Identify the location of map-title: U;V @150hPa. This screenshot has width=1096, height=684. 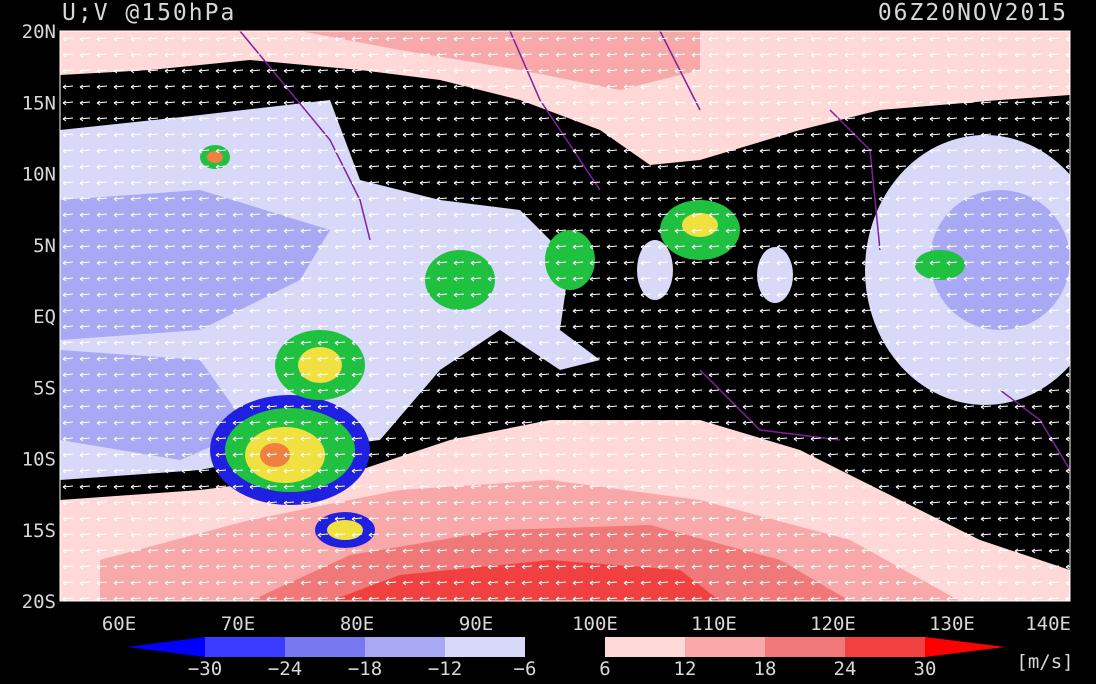
(149, 13).